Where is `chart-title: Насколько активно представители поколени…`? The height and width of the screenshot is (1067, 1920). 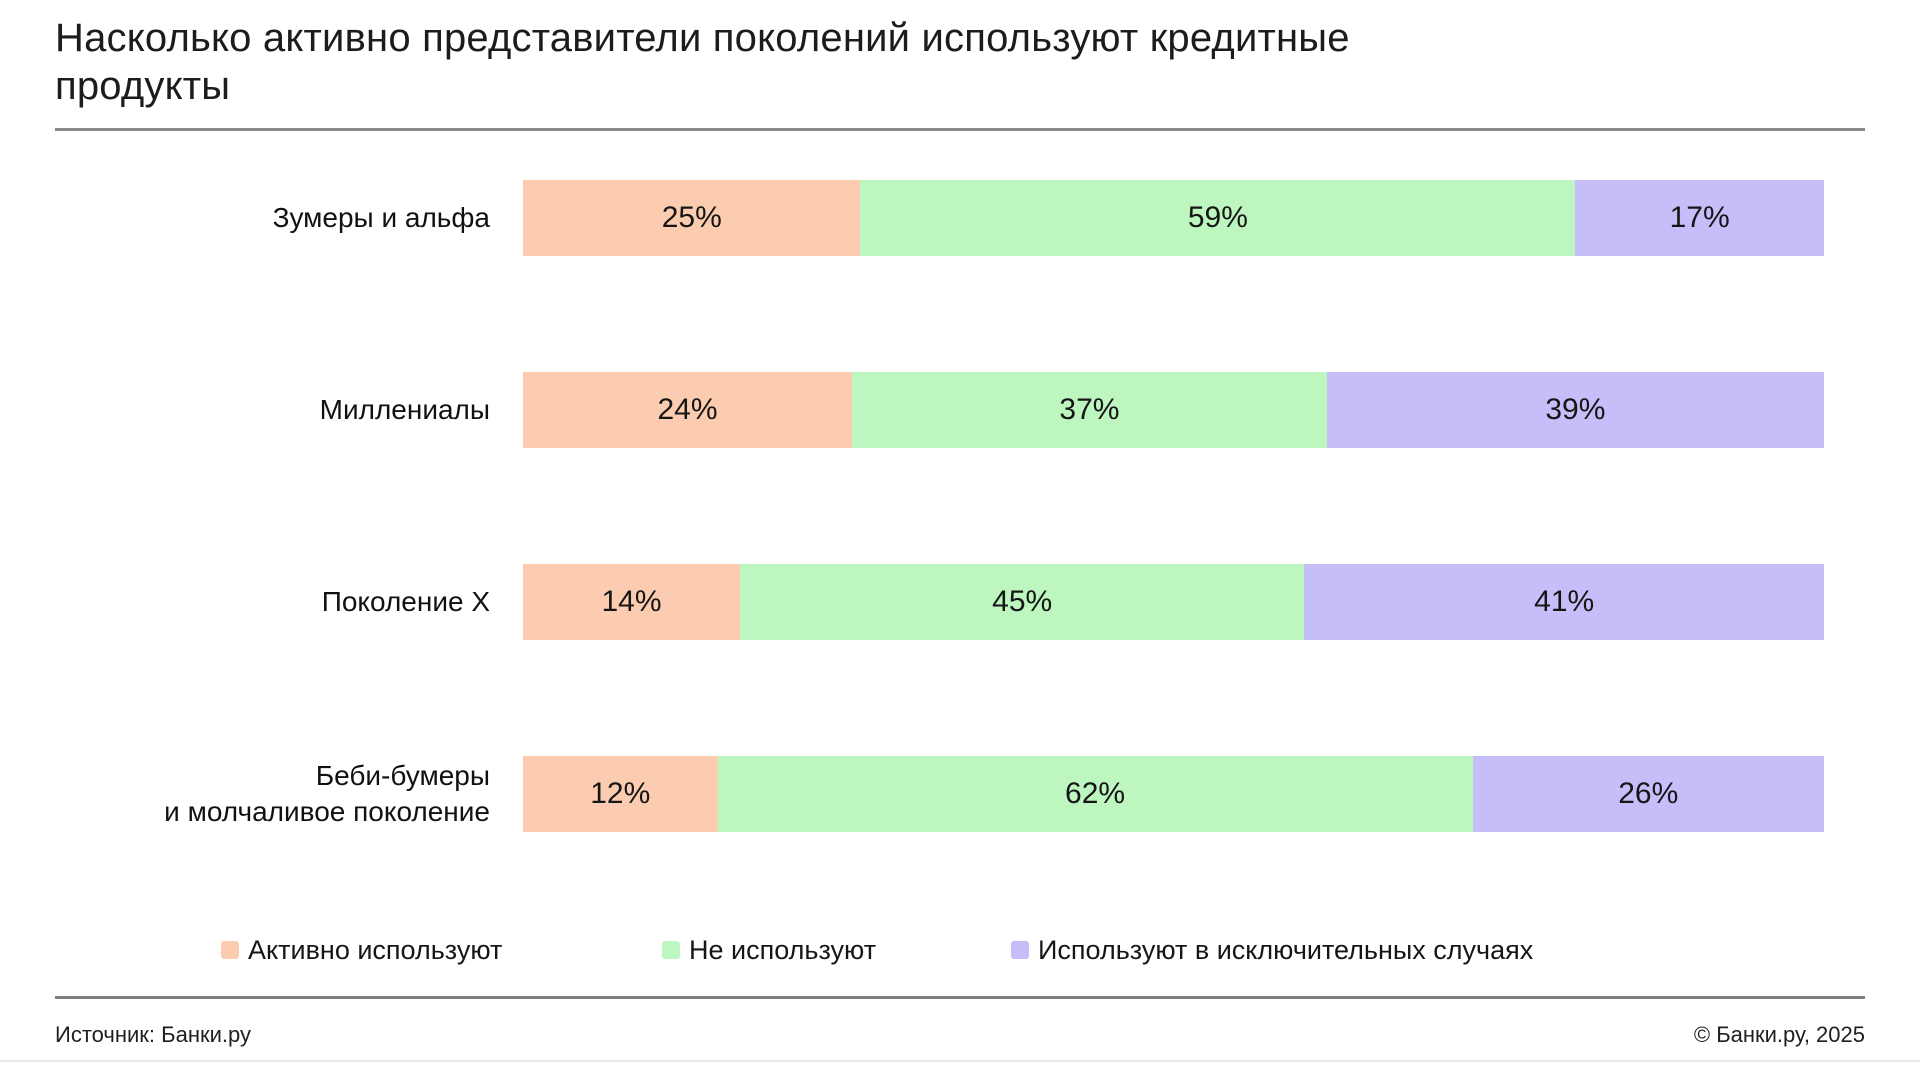 chart-title: Насколько активно представители поколени… is located at coordinates (702, 62).